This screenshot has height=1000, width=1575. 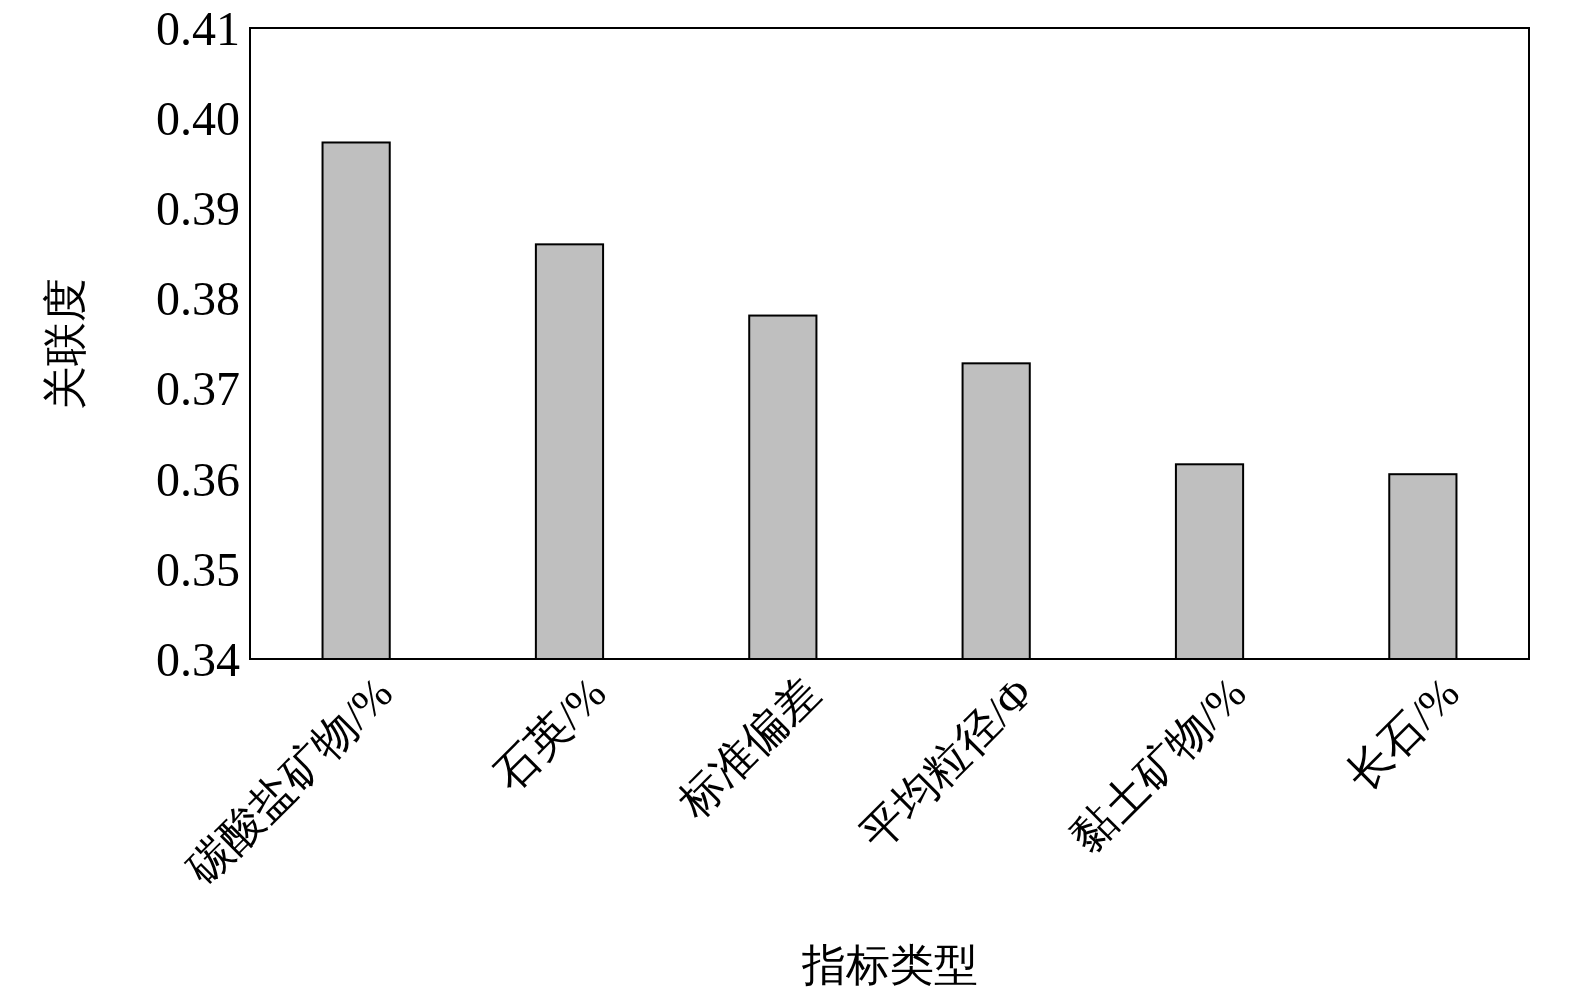 I want to click on y-tick-label: 0.34, so click(x=198, y=659).